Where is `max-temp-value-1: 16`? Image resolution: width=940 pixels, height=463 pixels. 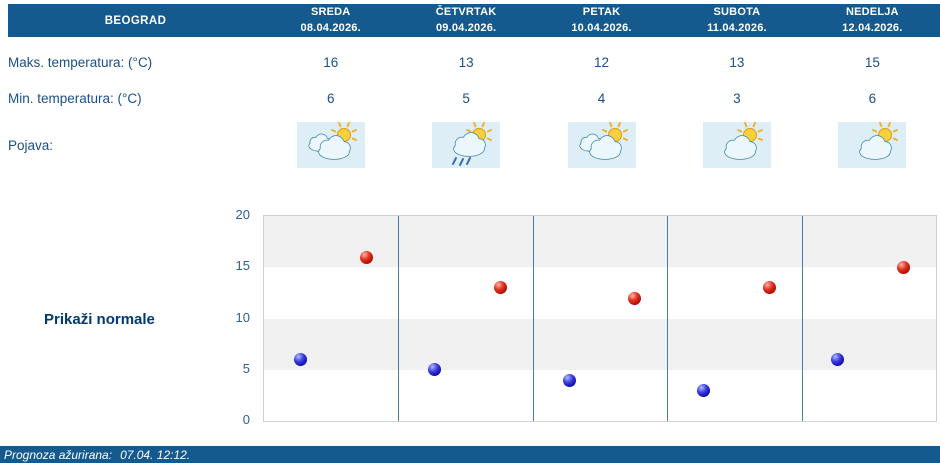
max-temp-value-1: 16 is located at coordinates (331, 62).